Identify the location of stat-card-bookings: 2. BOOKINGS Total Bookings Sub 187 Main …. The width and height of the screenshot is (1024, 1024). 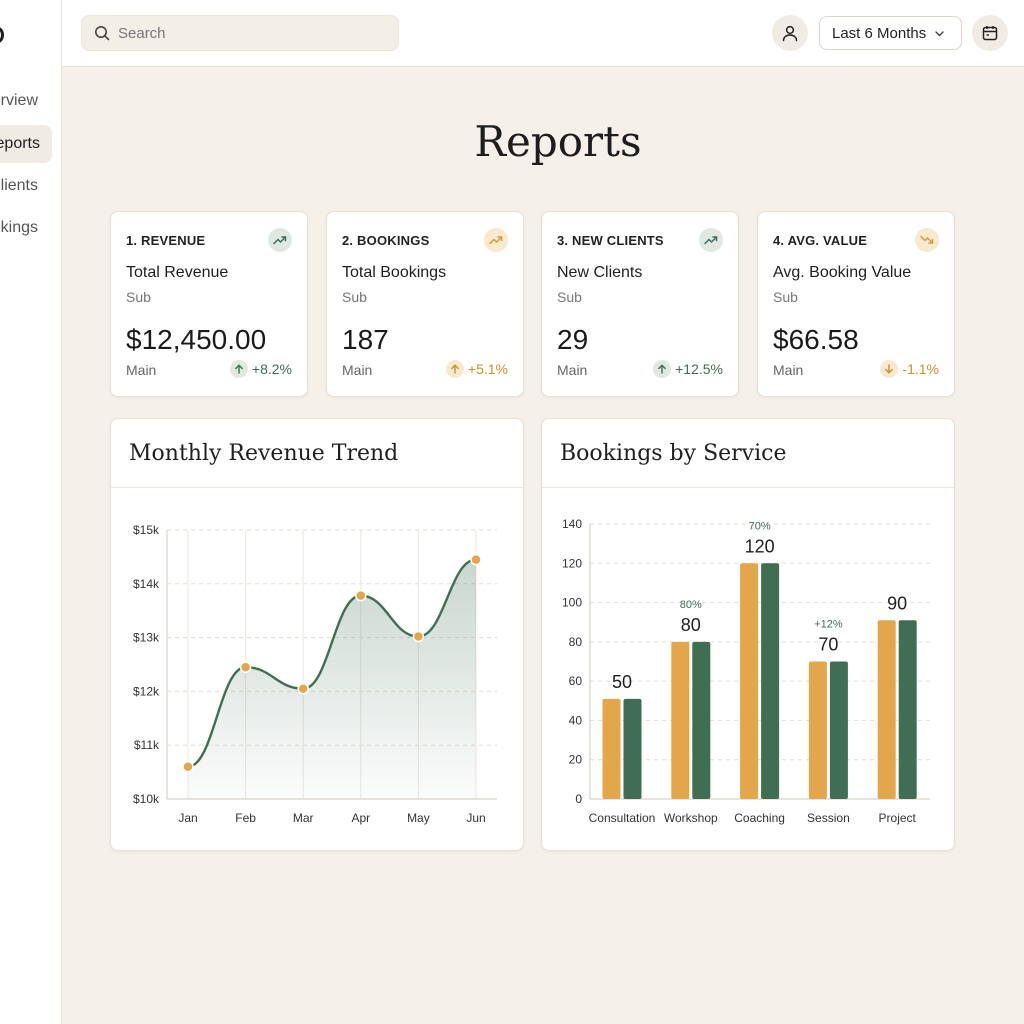
(425, 304).